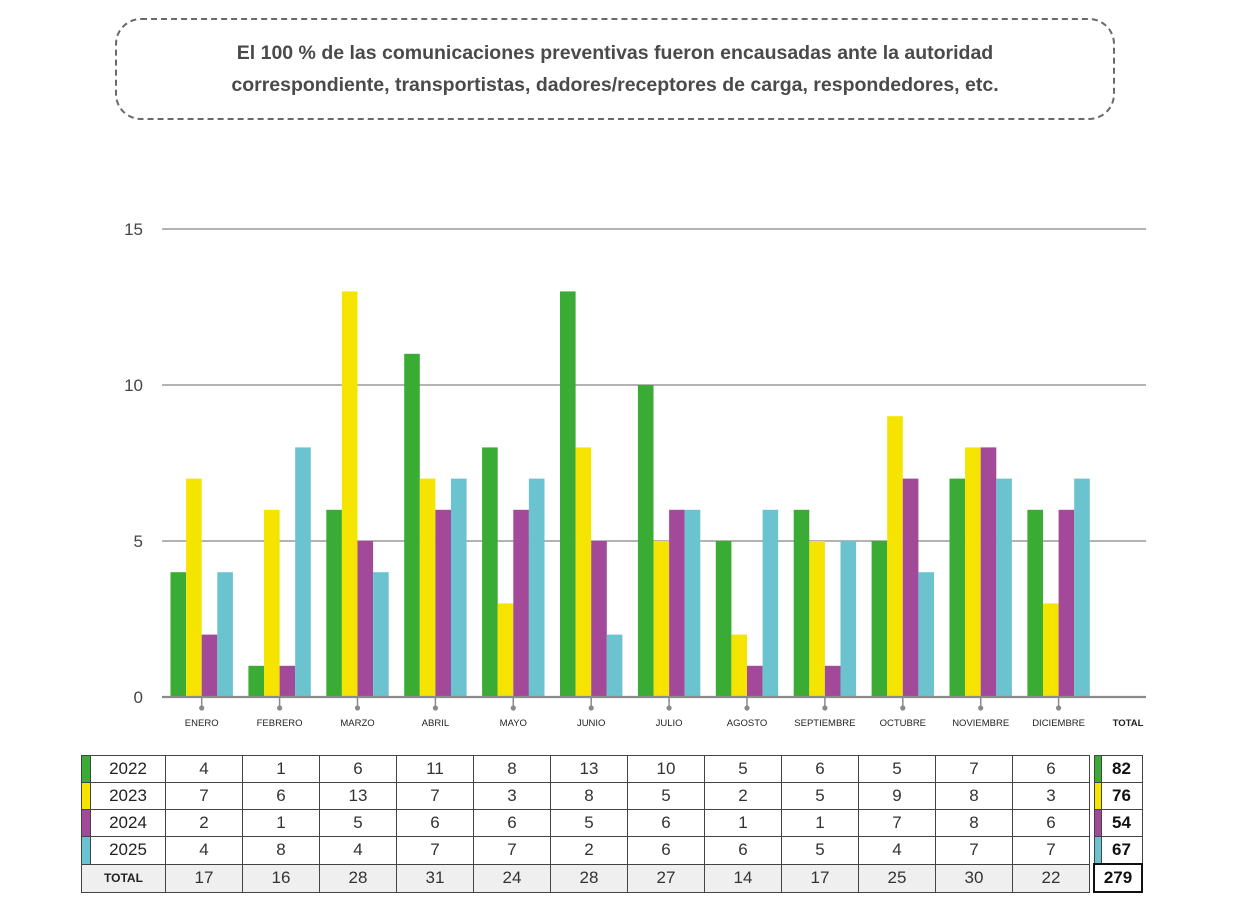 This screenshot has height=920, width=1240. Describe the element at coordinates (645, 541) in the screenshot. I see `bar-2022-julio` at that location.